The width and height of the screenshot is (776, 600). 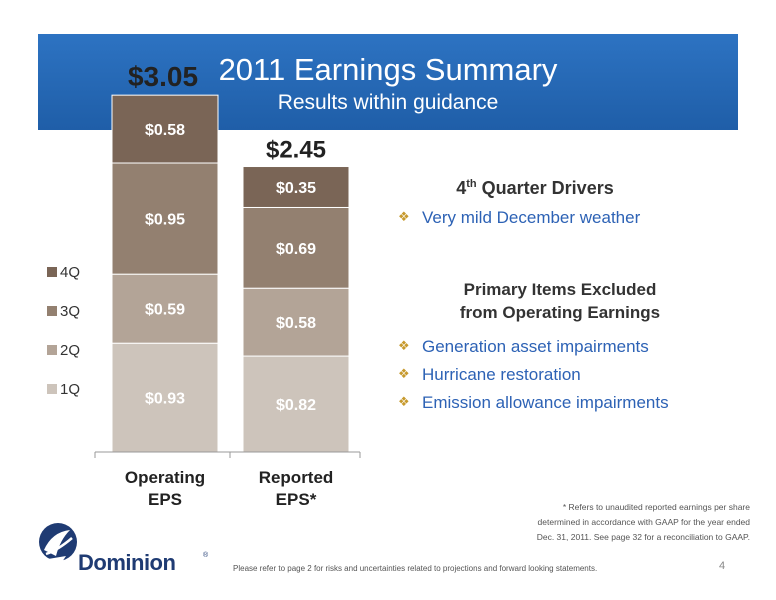 I want to click on data-label: $0.82, so click(x=296, y=405).